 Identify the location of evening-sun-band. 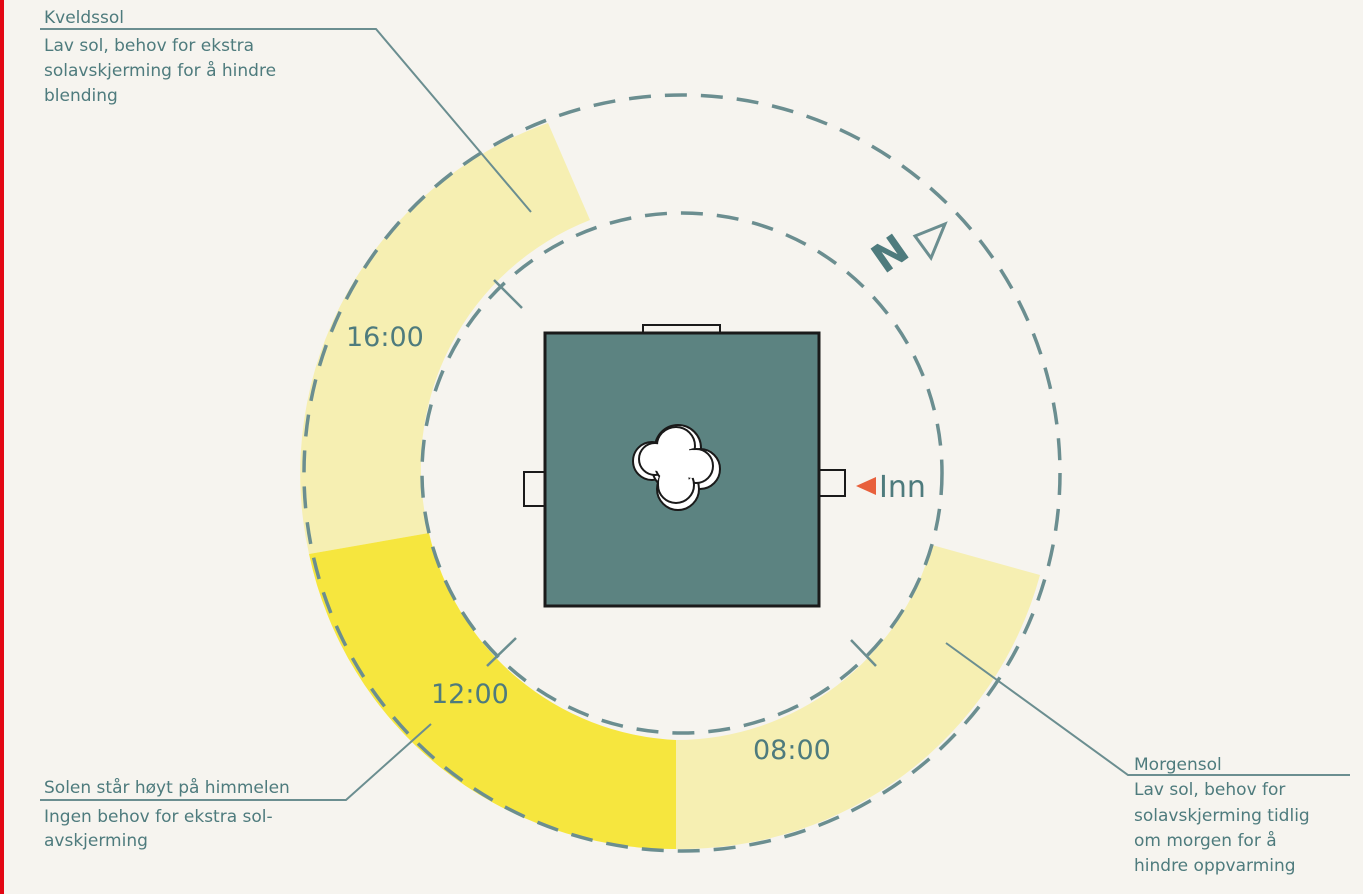
(445, 338).